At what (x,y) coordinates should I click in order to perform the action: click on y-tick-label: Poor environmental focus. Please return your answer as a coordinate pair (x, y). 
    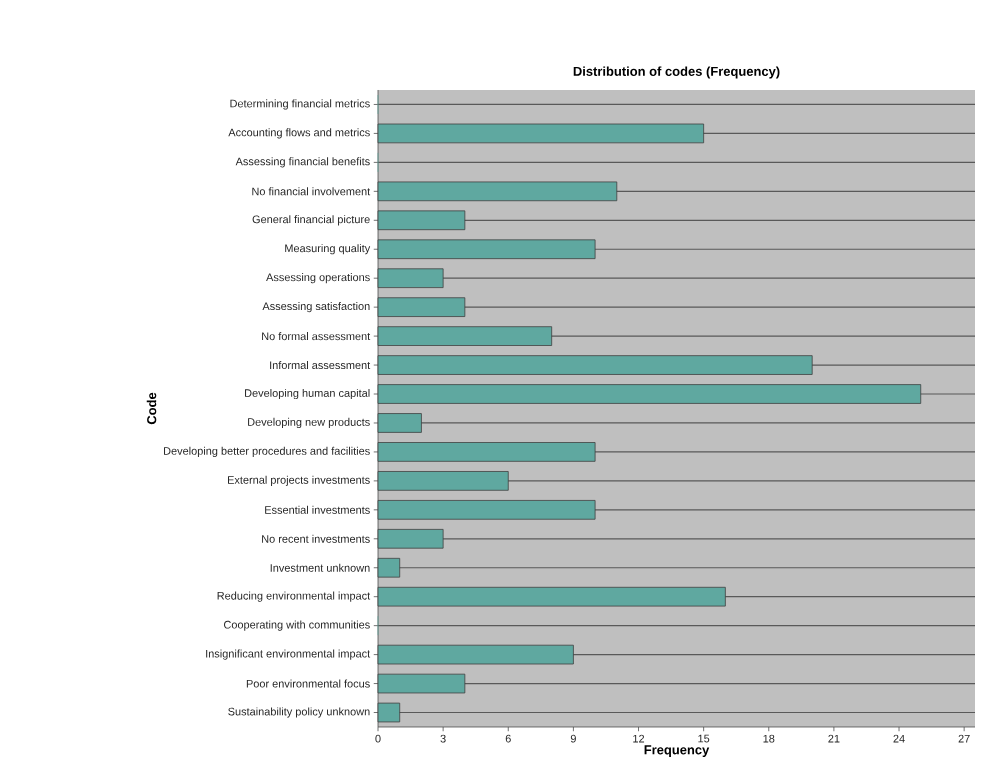
    Looking at the image, I should click on (308, 683).